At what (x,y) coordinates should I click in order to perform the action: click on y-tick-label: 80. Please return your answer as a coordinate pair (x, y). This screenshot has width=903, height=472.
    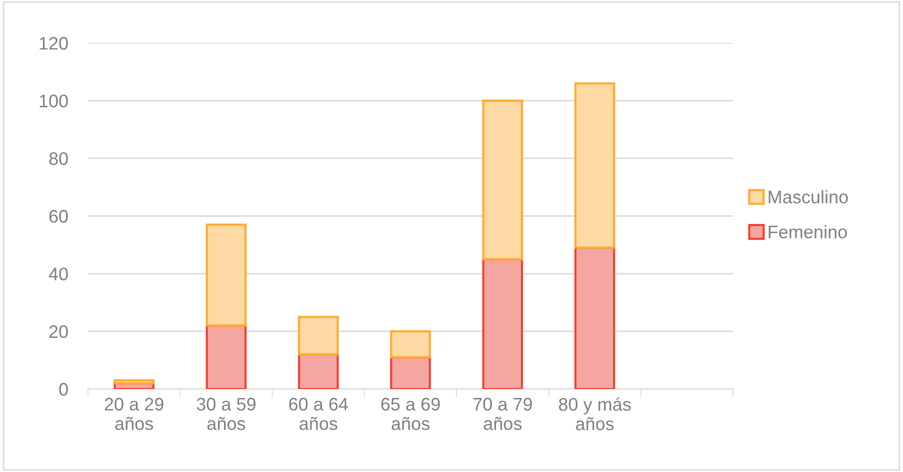
    Looking at the image, I should click on (58, 159).